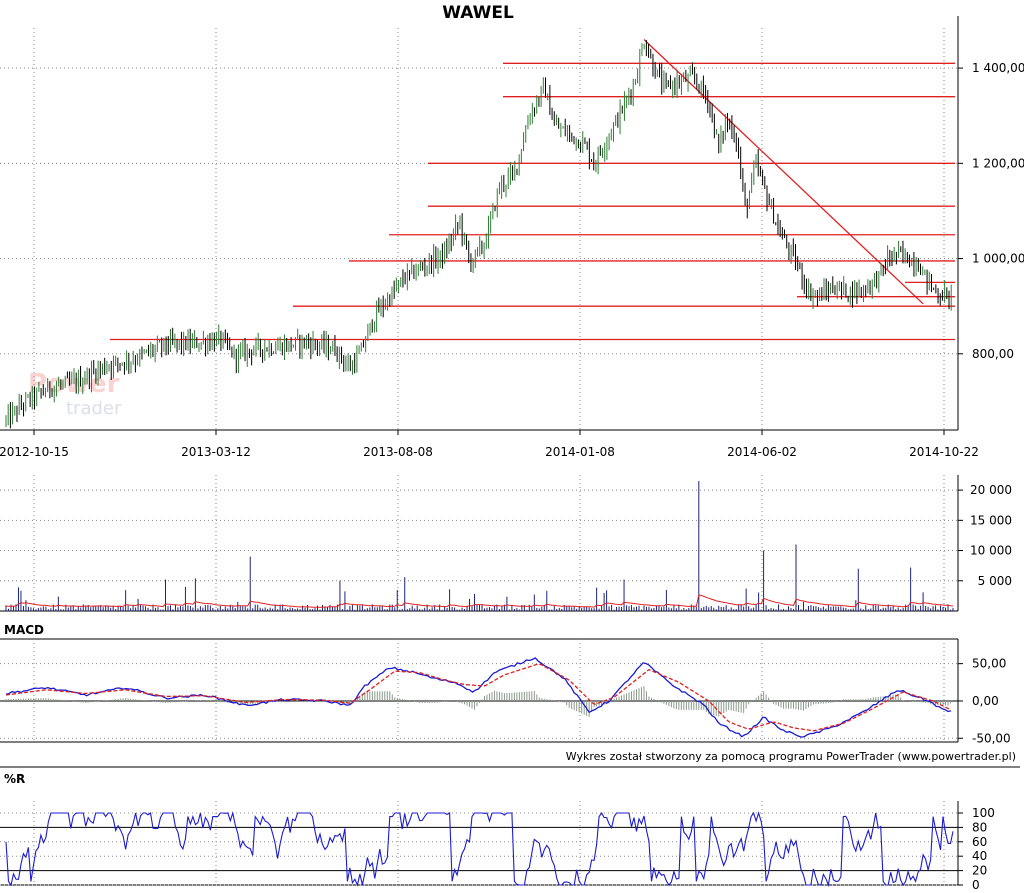 The height and width of the screenshot is (893, 1024). I want to click on volume-y-tick-label: 5 000, so click(995, 581).